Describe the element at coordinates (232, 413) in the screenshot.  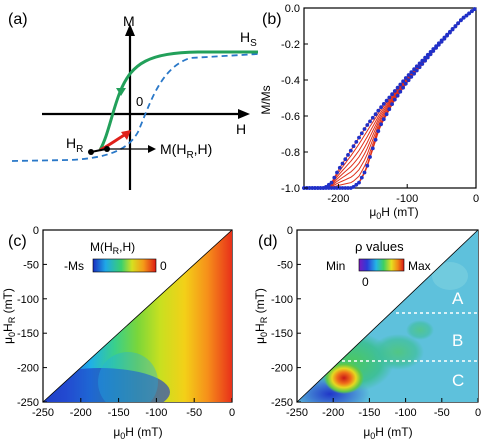
I see `panel_c-x-tick-label: 0` at that location.